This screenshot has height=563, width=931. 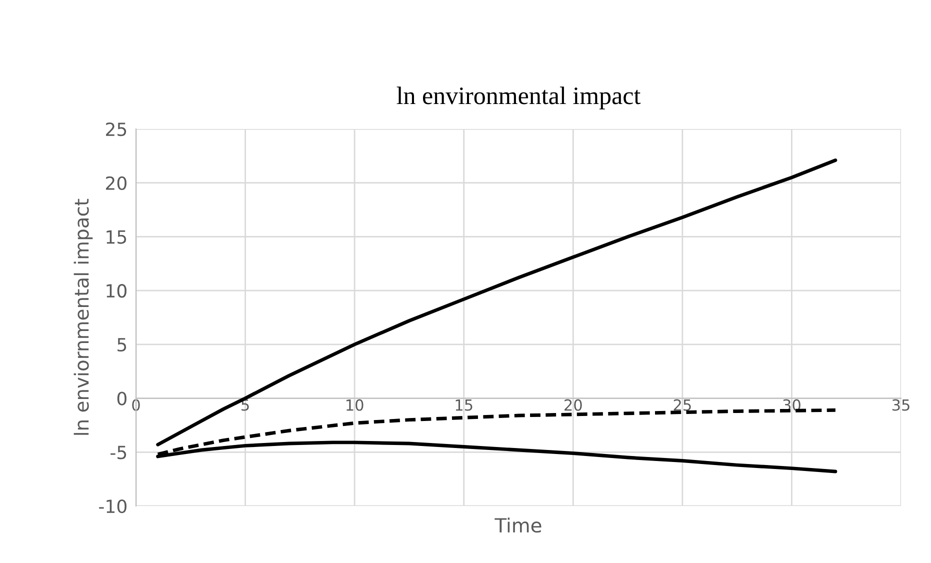 What do you see at coordinates (83, 316) in the screenshot?
I see `y-axis-title: ln enviornmental impact` at bounding box center [83, 316].